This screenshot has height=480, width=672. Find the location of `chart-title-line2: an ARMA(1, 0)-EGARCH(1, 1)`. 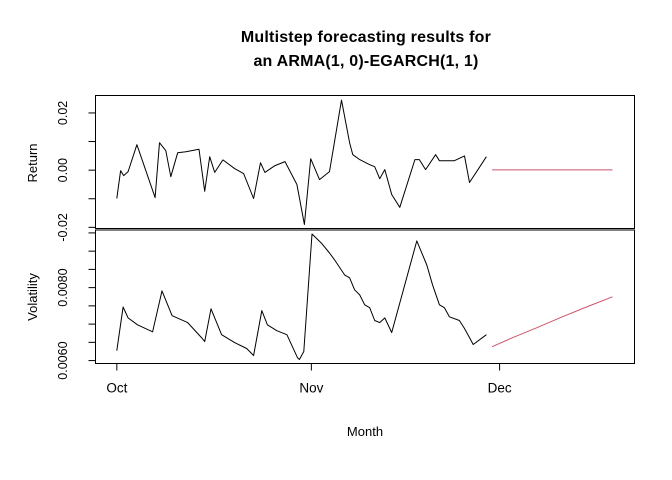

chart-title-line2: an ARMA(1, 0)-EGARCH(1, 1) is located at coordinates (366, 61).